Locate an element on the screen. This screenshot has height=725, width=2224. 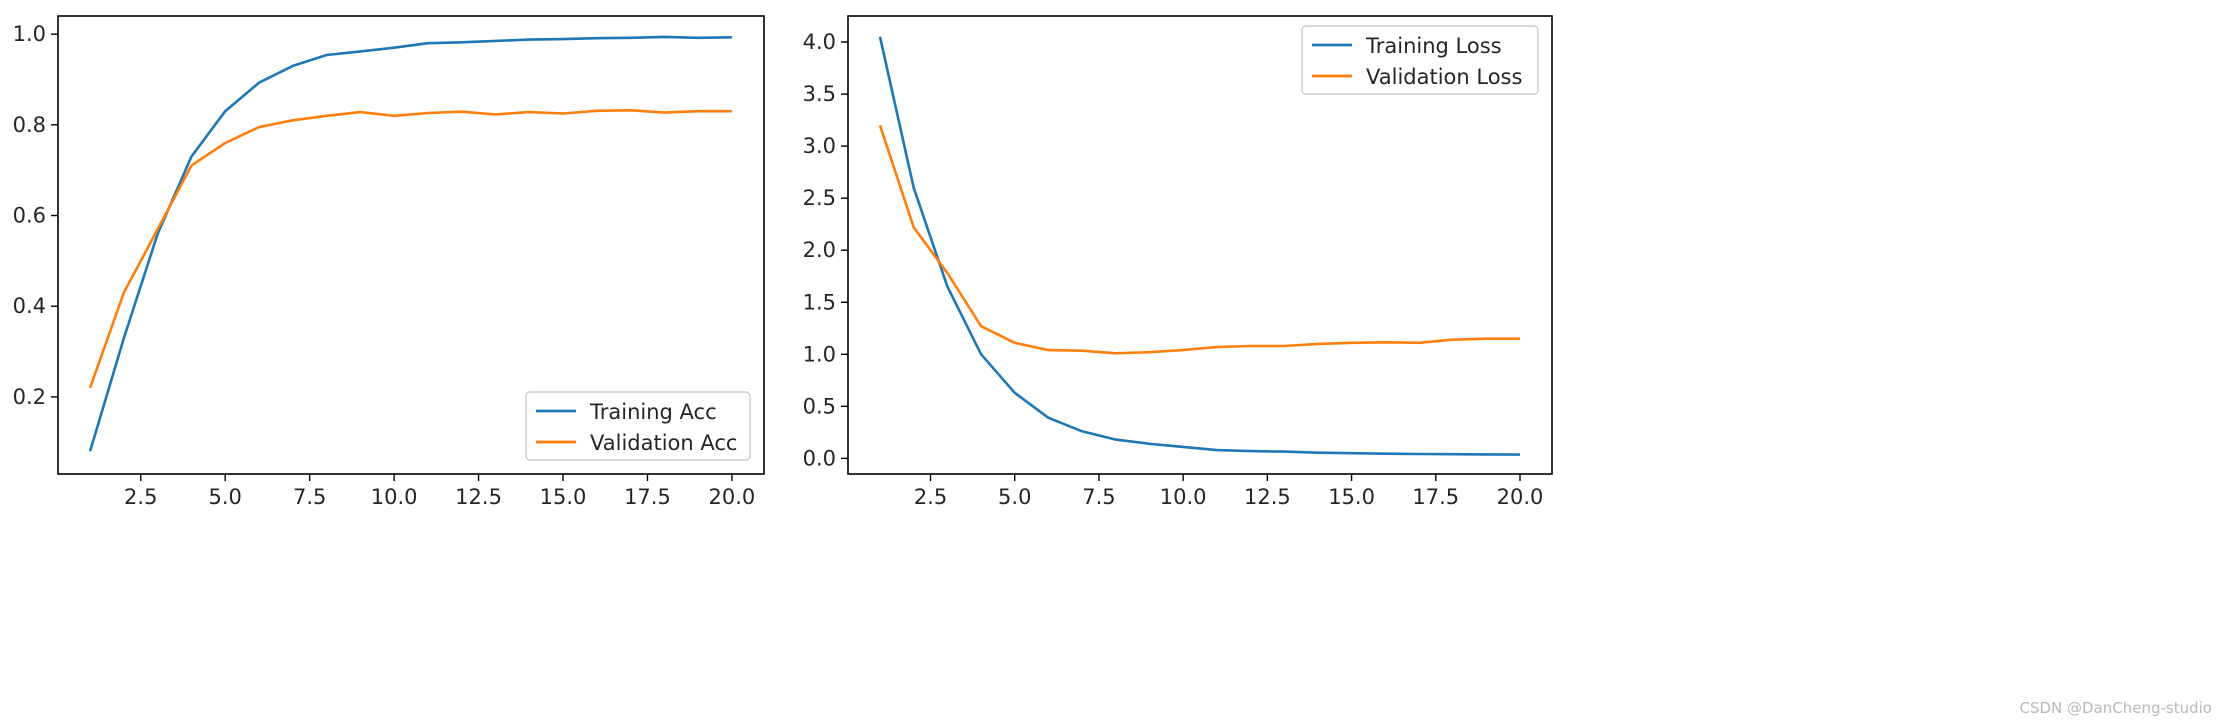
y-tick-label: 0.2 is located at coordinates (29, 397).